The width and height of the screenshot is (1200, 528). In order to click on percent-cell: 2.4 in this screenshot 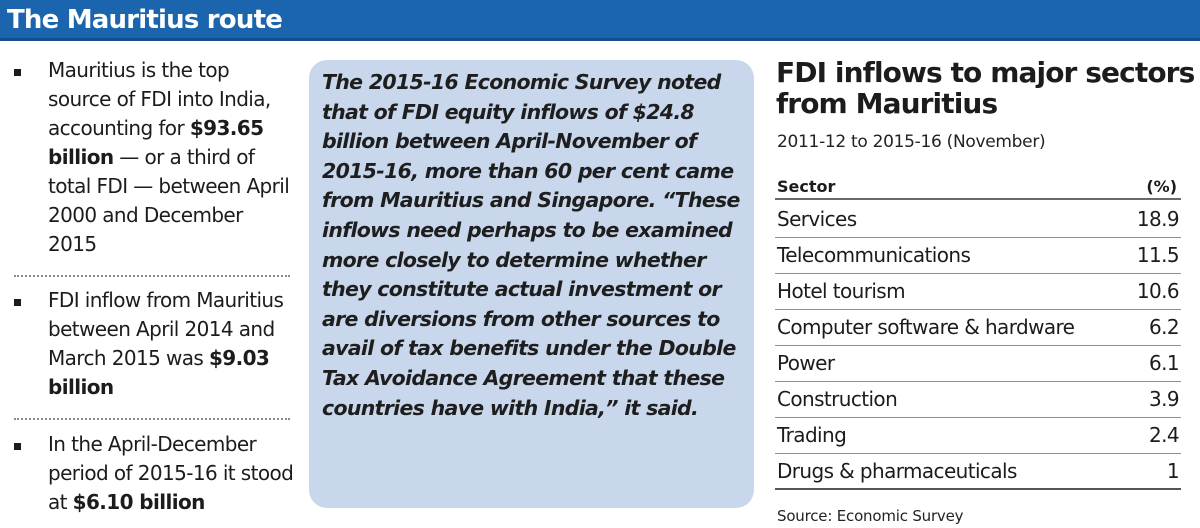, I will do `click(1164, 435)`.